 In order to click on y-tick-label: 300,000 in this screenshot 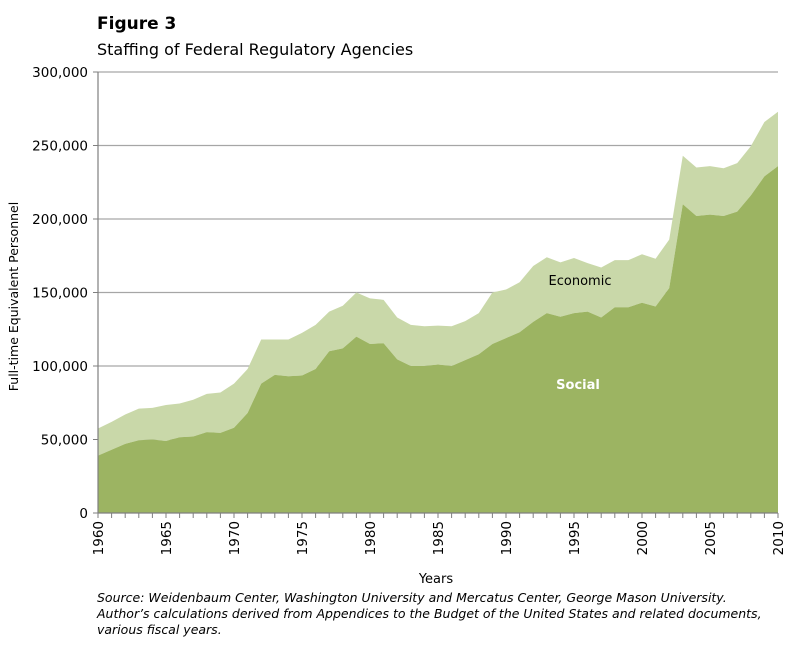, I will do `click(60, 73)`.